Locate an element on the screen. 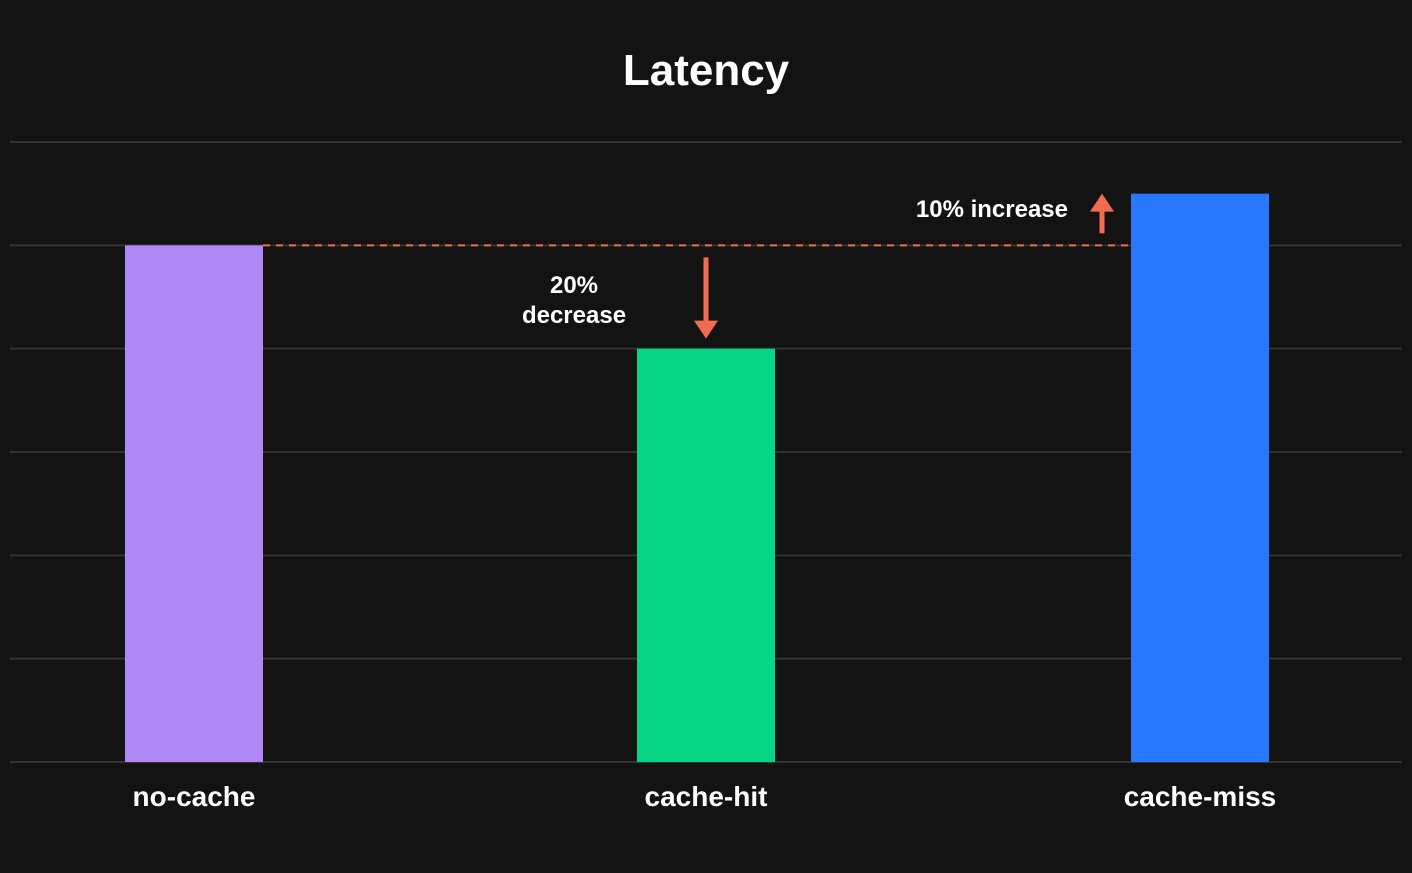  annotation-label: 20% is located at coordinates (574, 285).